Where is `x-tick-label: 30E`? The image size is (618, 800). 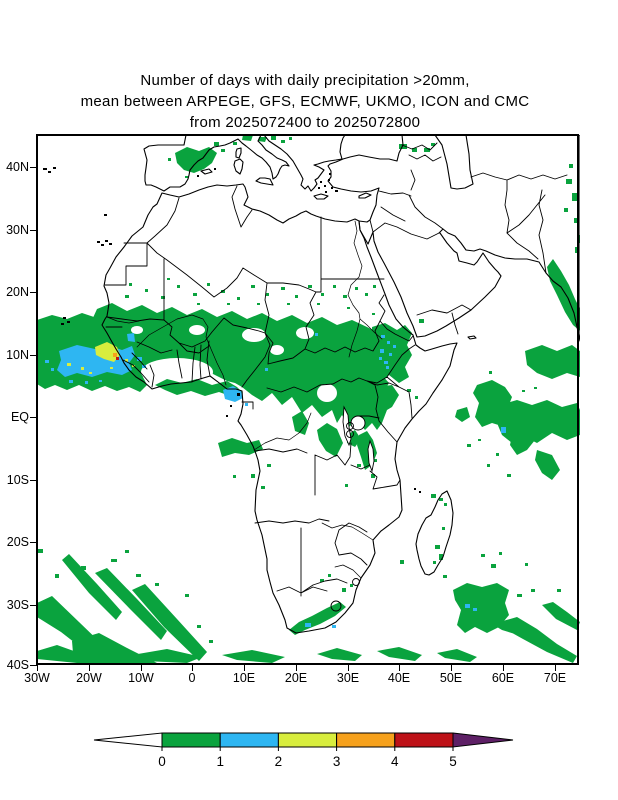
x-tick-label: 30E is located at coordinates (348, 678).